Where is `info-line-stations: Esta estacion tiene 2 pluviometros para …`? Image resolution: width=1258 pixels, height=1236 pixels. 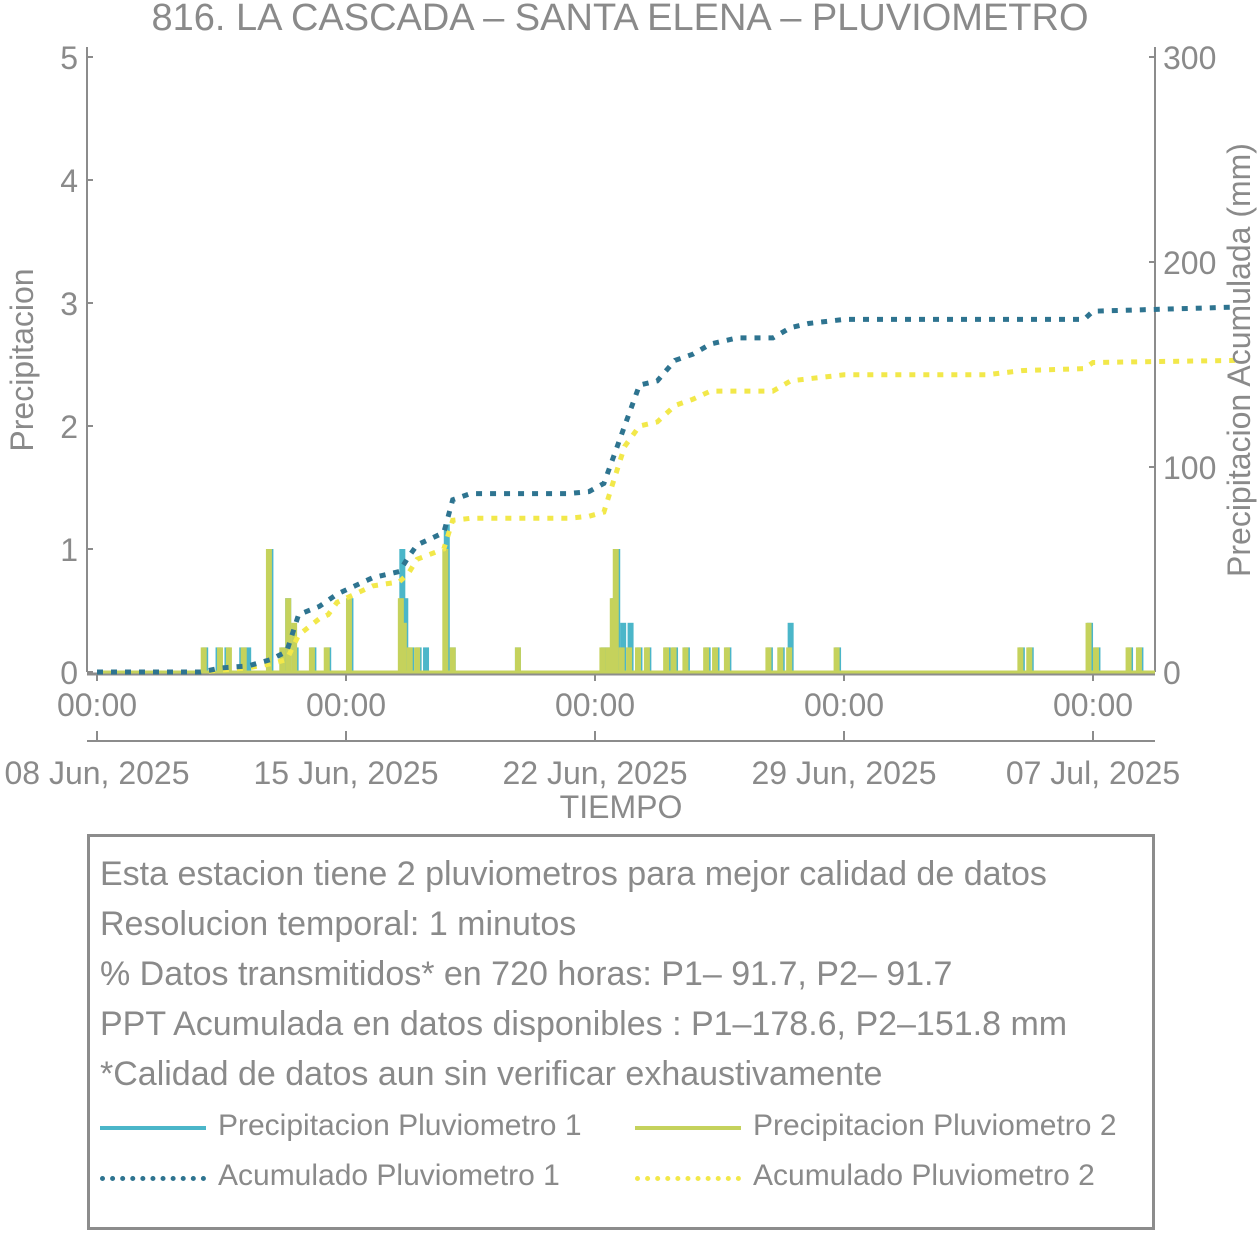
info-line-stations: Esta estacion tiene 2 pluviometros para … is located at coordinates (573, 874).